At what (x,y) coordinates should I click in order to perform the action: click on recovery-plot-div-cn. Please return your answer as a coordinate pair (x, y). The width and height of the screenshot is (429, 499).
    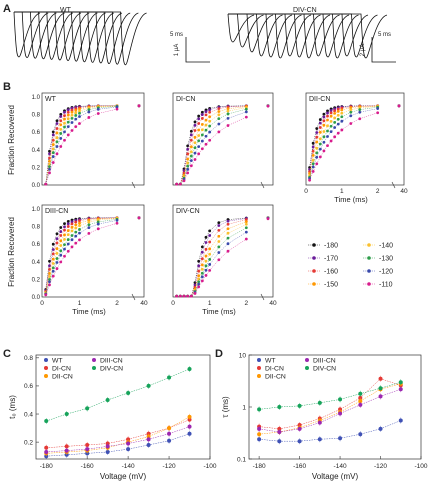
    Looking at the image, I should click on (223, 252).